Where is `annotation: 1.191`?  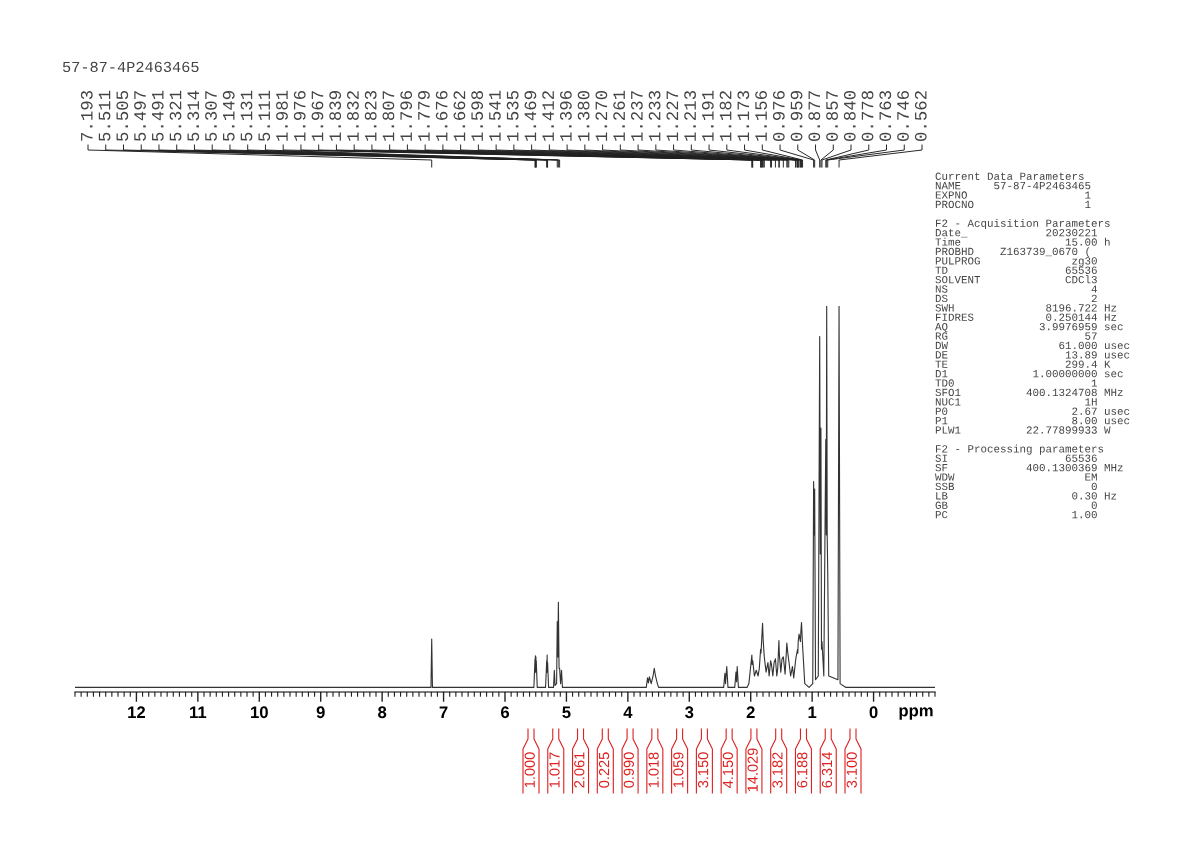 annotation: 1.191 is located at coordinates (707, 115).